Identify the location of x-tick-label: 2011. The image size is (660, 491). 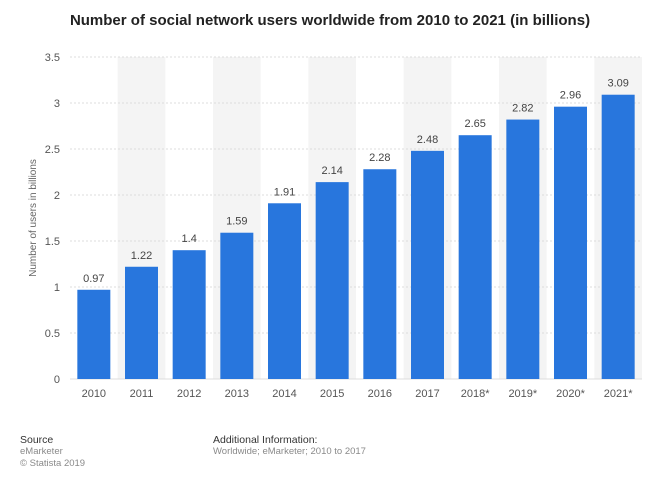
(142, 394).